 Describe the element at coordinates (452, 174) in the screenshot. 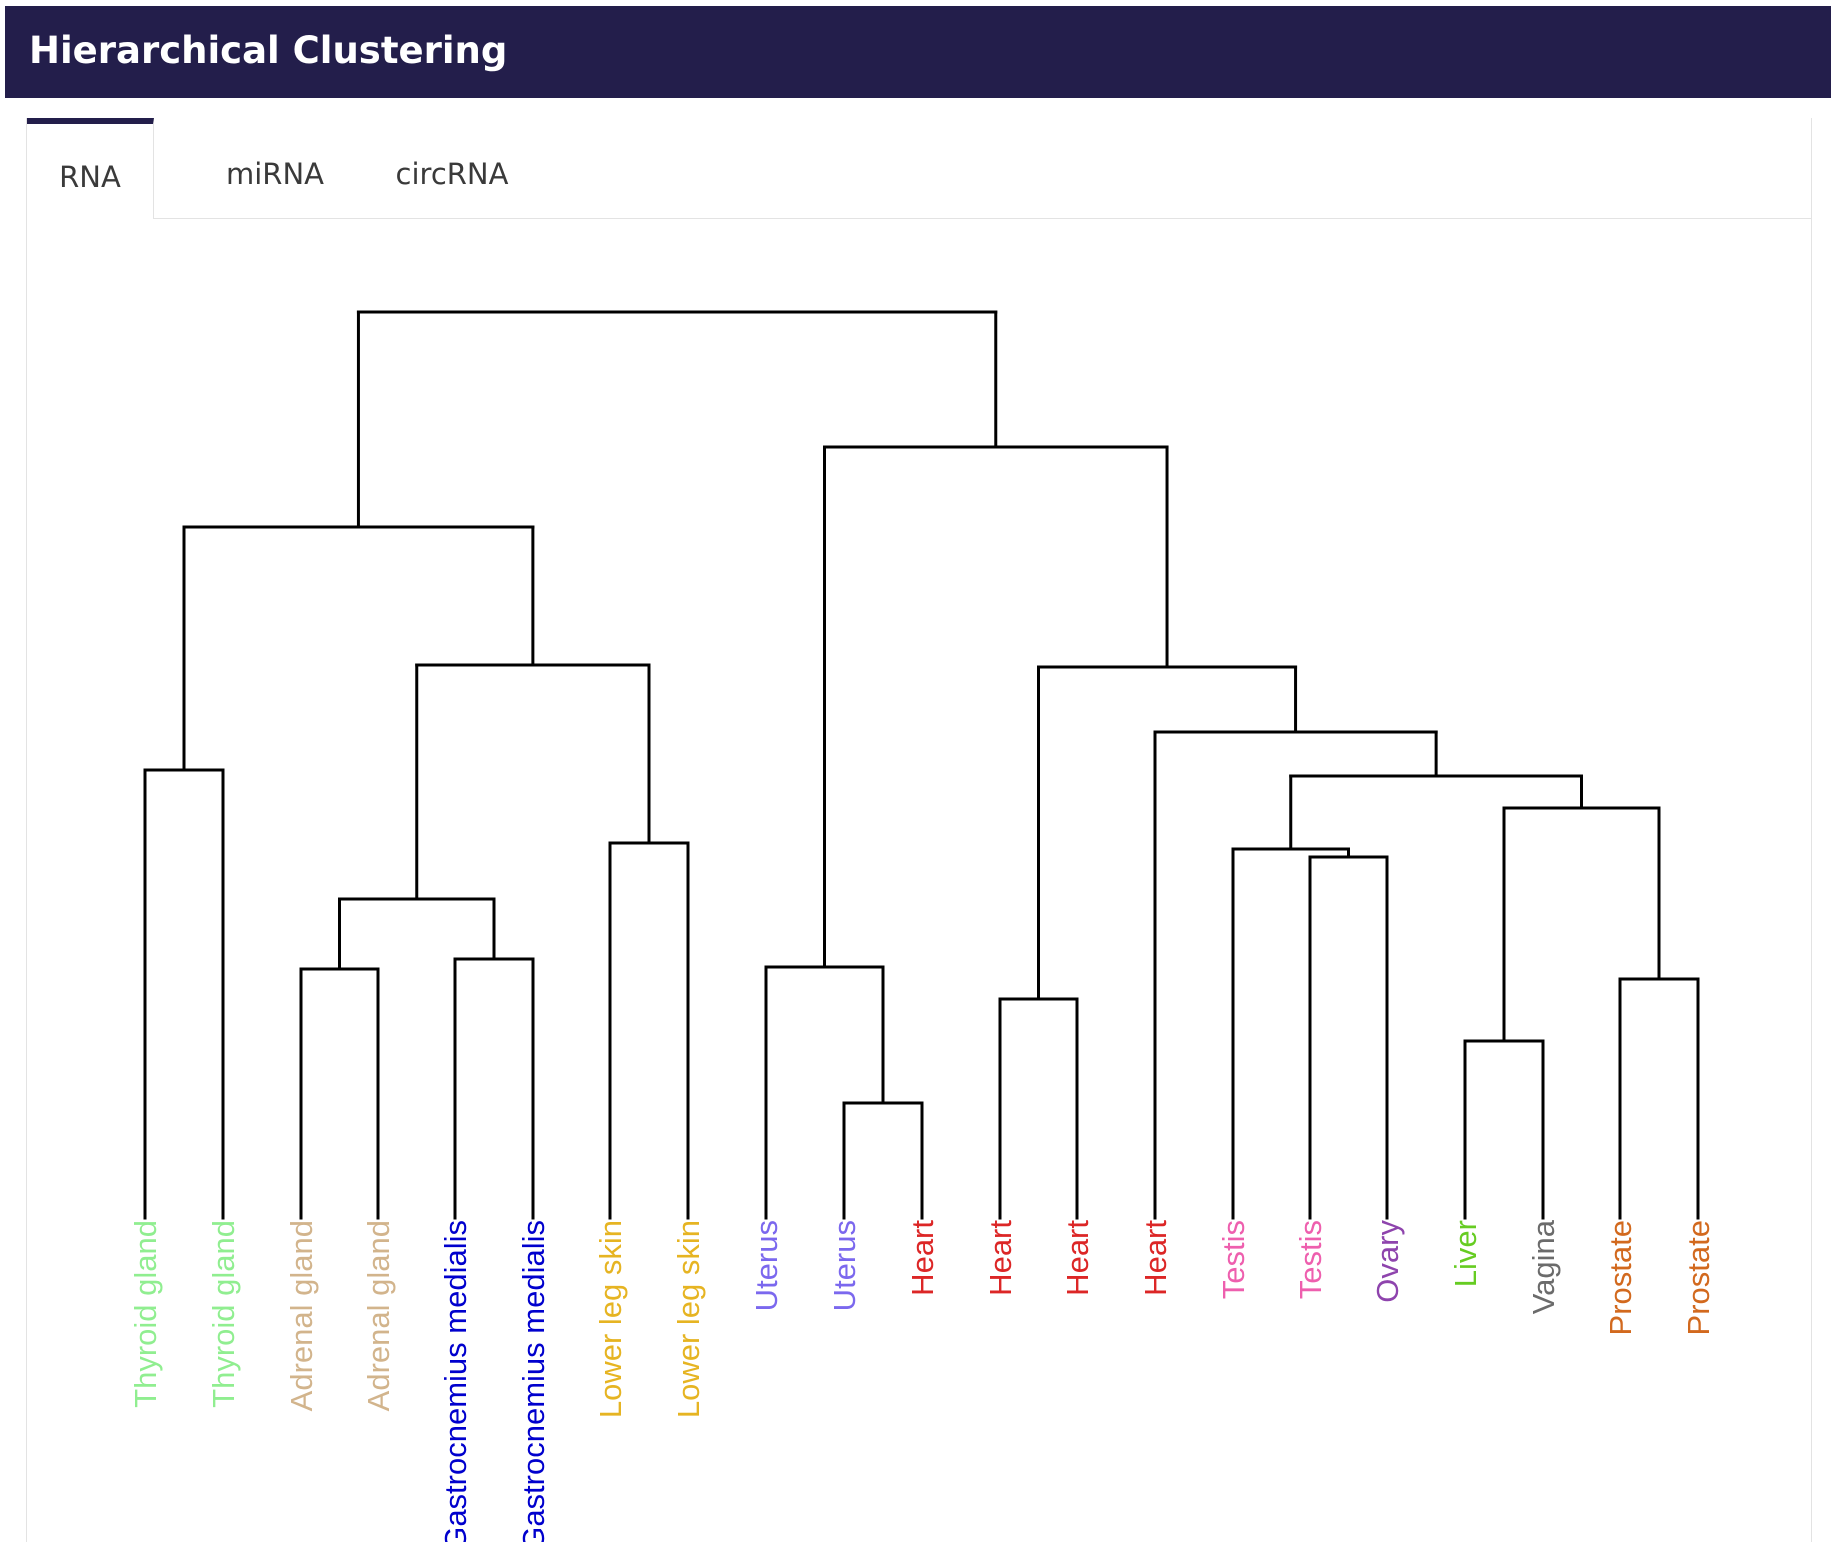

I see `tab-circrna: circRNA` at that location.